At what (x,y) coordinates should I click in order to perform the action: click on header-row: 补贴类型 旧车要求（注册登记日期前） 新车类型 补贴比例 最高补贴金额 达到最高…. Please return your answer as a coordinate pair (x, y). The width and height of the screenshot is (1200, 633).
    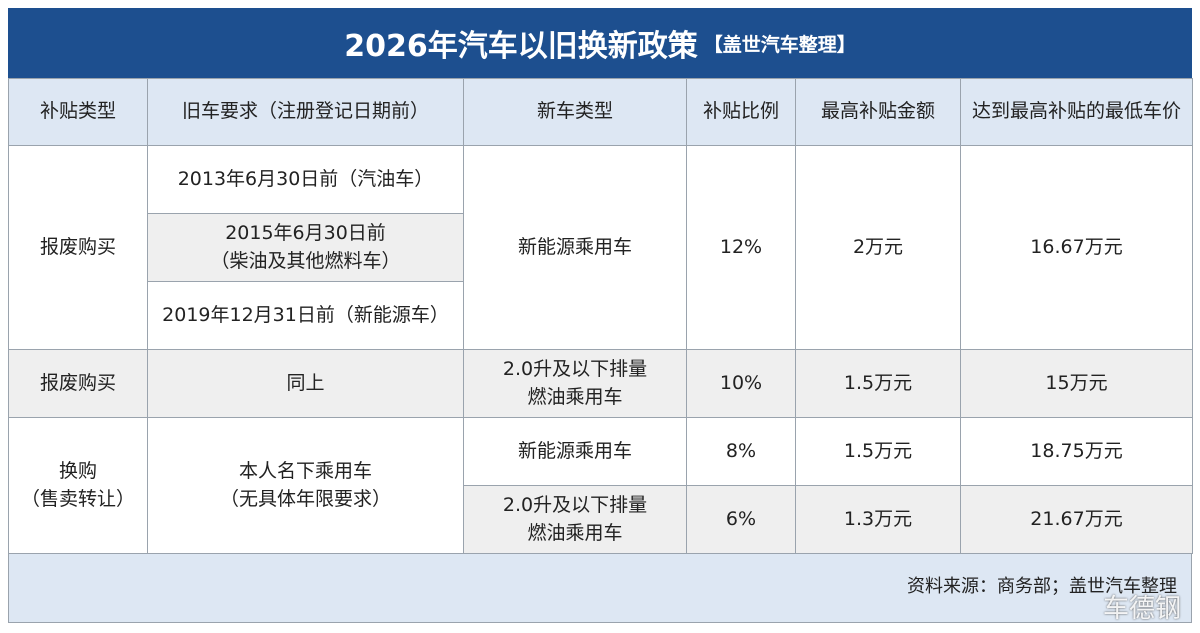
    Looking at the image, I should click on (600, 112).